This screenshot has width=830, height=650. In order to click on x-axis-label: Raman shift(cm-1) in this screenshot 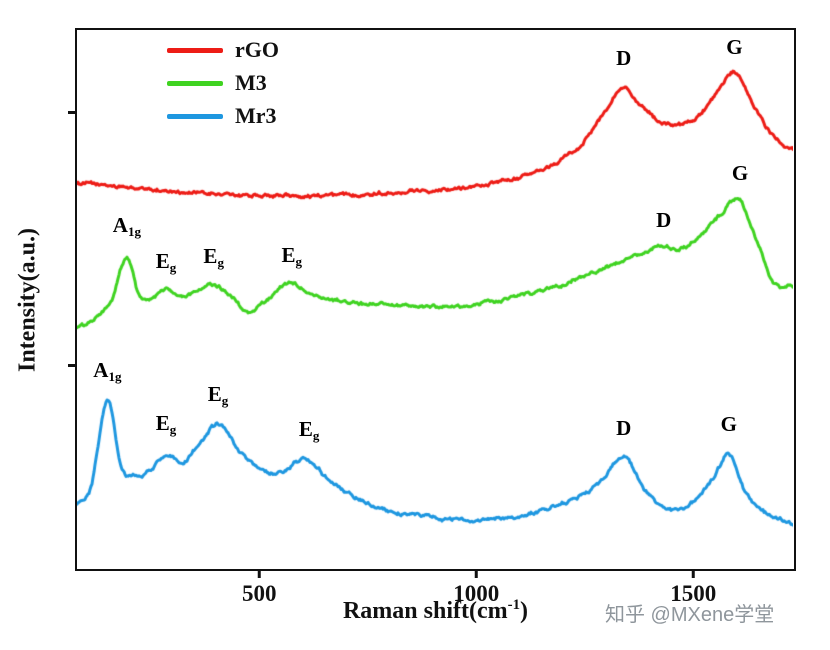, I will do `click(435, 611)`.